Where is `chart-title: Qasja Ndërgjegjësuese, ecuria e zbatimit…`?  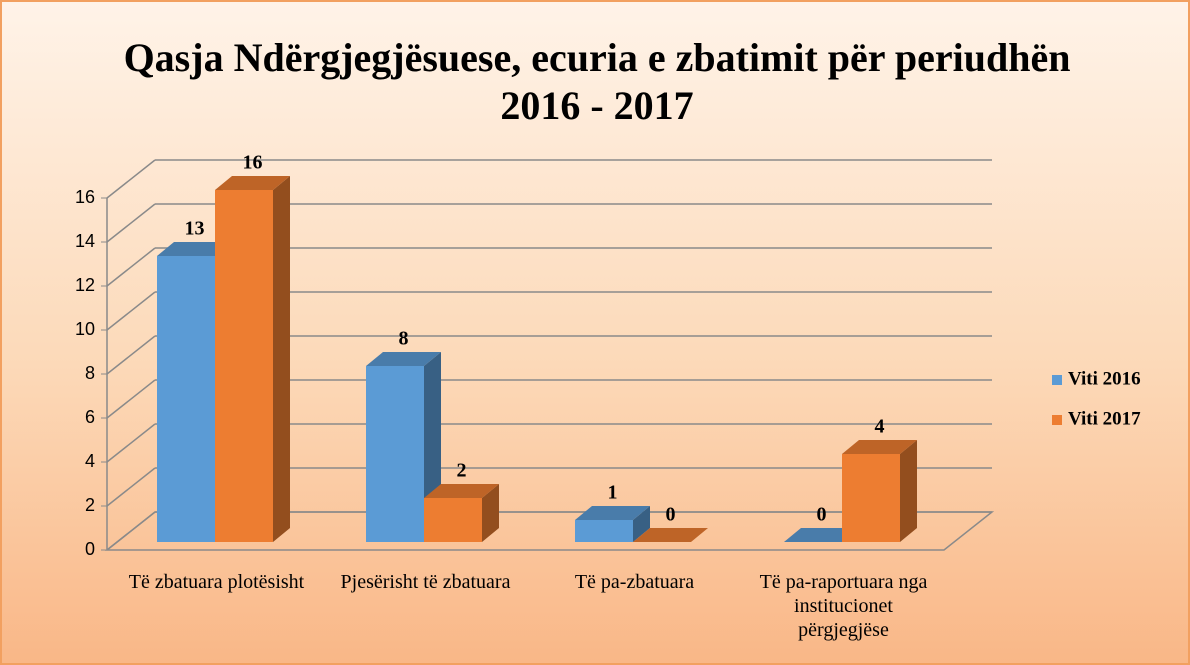
chart-title: Qasja Ndërgjegjësuese, ecuria e zbatimit… is located at coordinates (597, 81).